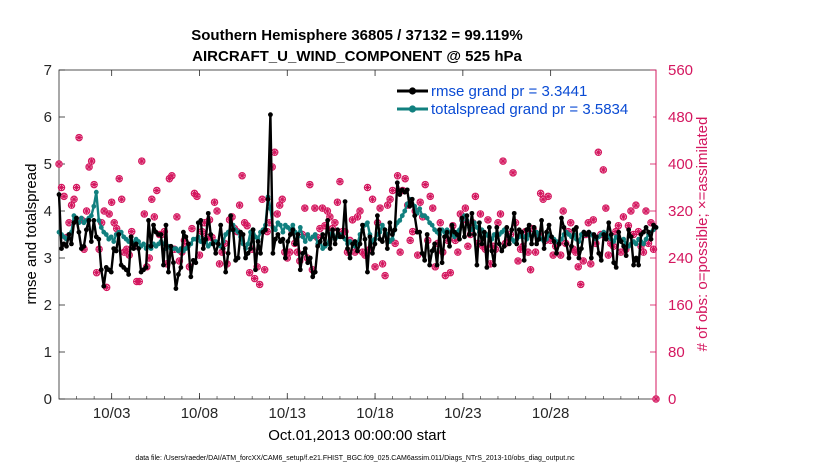 The image size is (830, 470). Describe the element at coordinates (375, 413) in the screenshot. I see `x-tick-label: 10/18` at that location.